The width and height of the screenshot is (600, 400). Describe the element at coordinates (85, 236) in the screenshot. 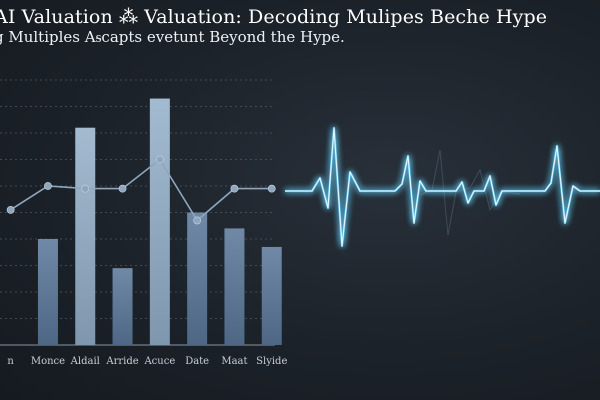

I see `bar-aldail` at that location.